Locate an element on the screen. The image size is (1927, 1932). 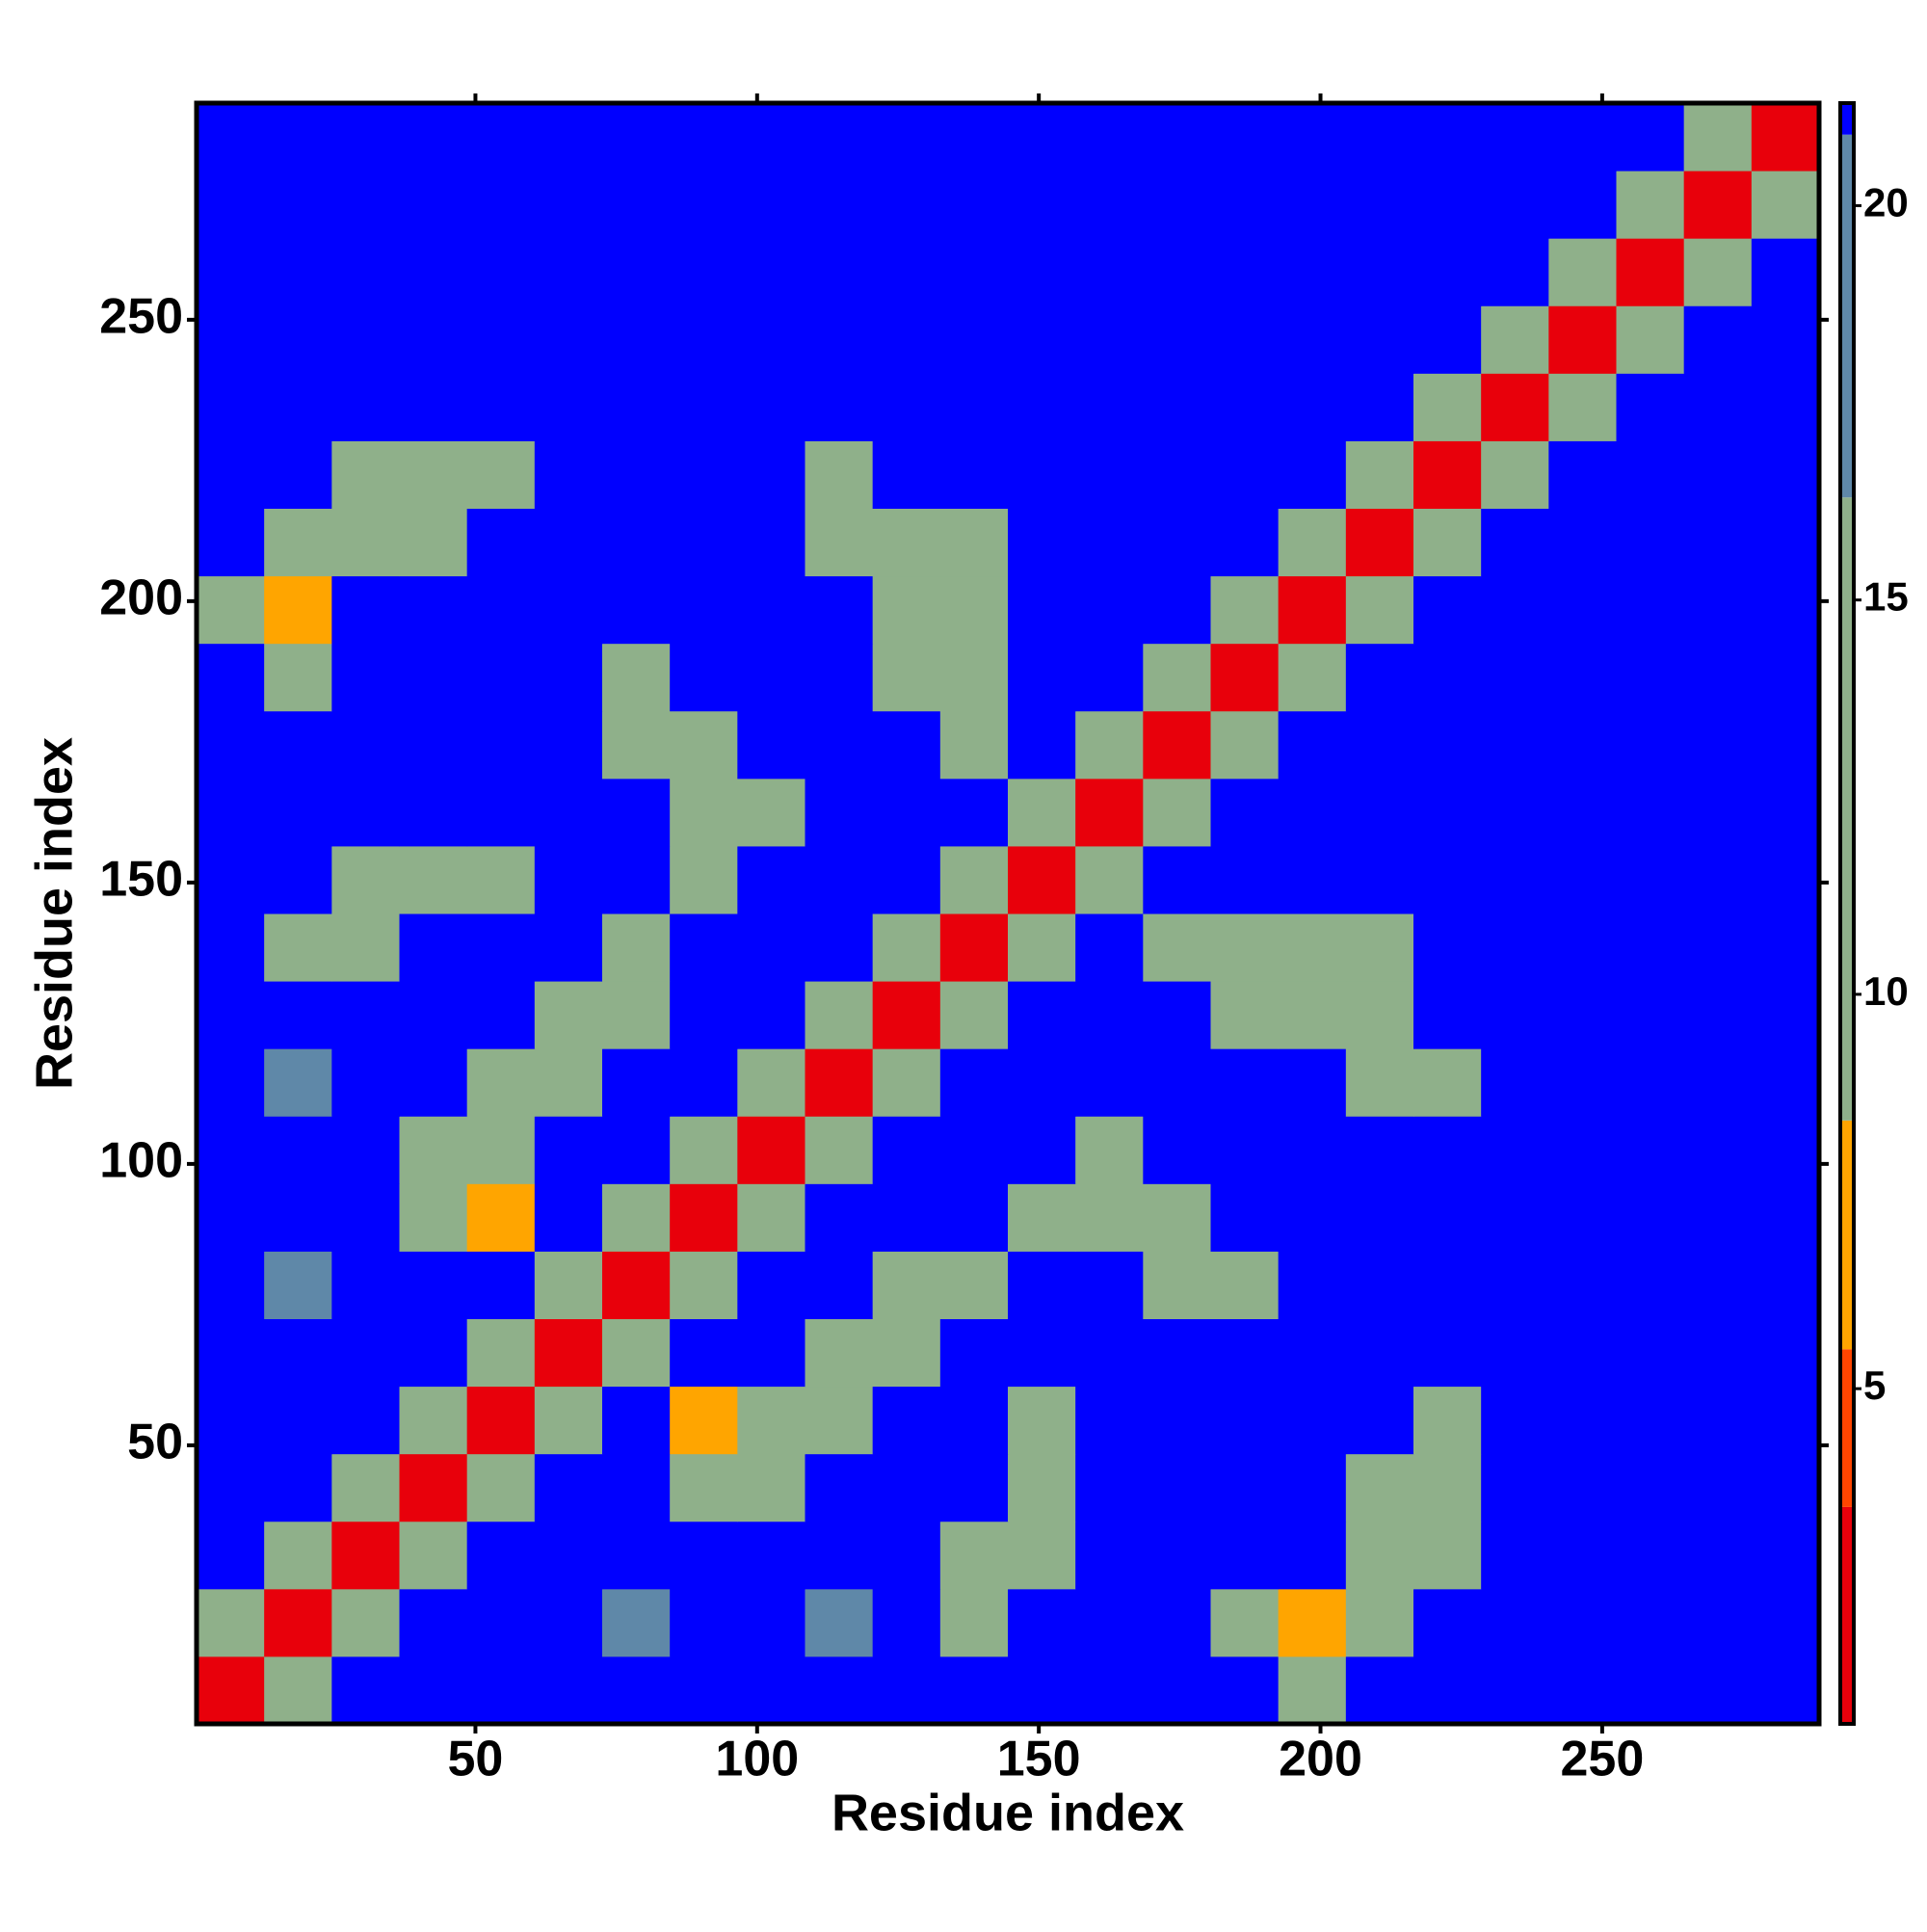
y-tick-label: 200 is located at coordinates (141, 598).